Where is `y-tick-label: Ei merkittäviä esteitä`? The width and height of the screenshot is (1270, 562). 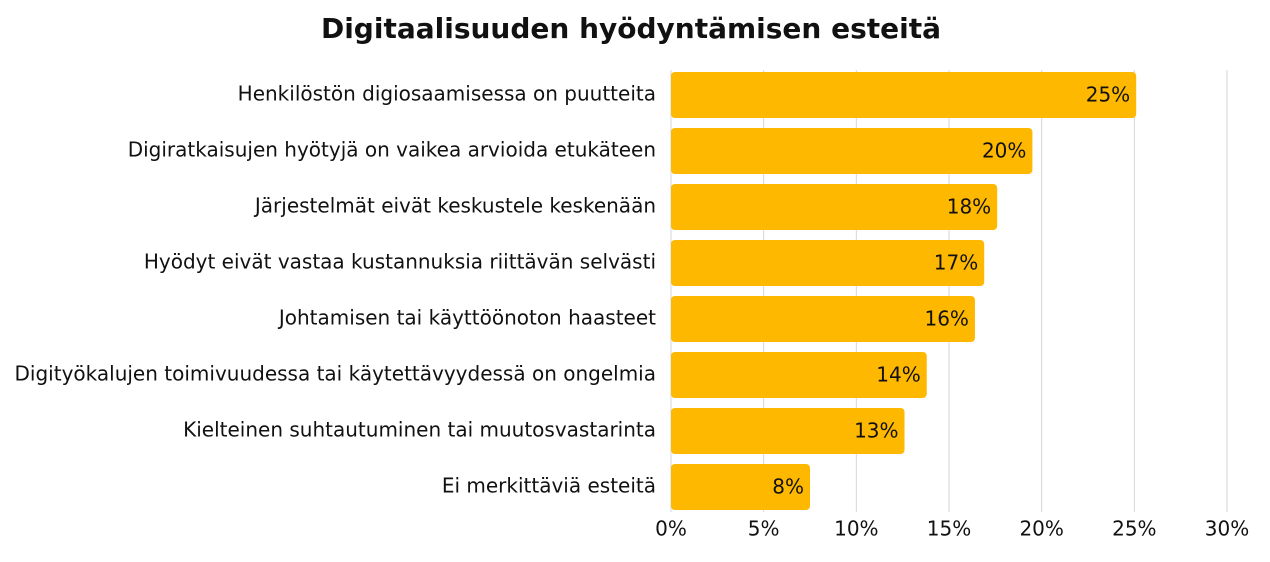 y-tick-label: Ei merkittäviä esteitä is located at coordinates (549, 486).